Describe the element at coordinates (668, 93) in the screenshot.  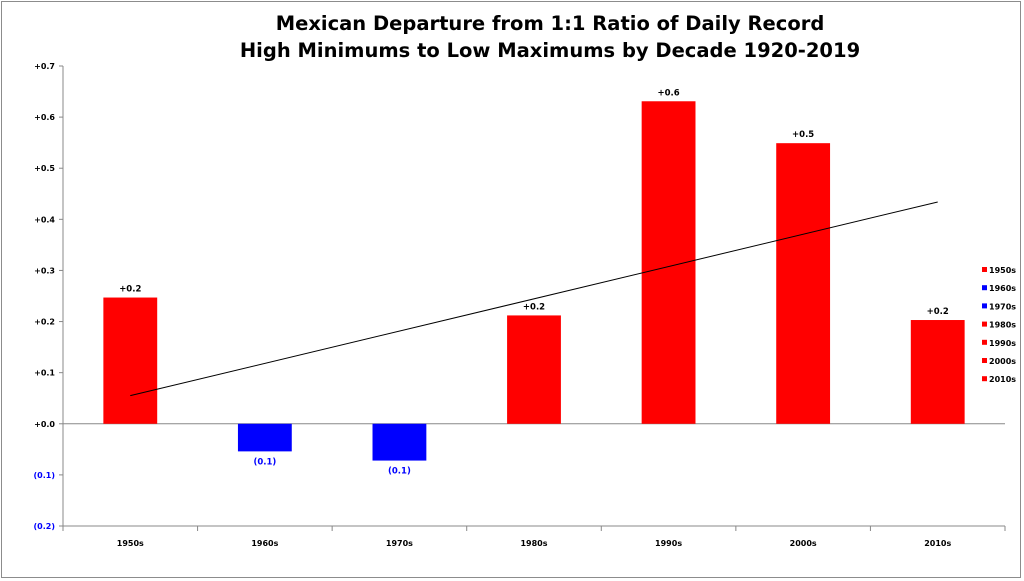
I see `data-label-1990s: +0.6` at that location.